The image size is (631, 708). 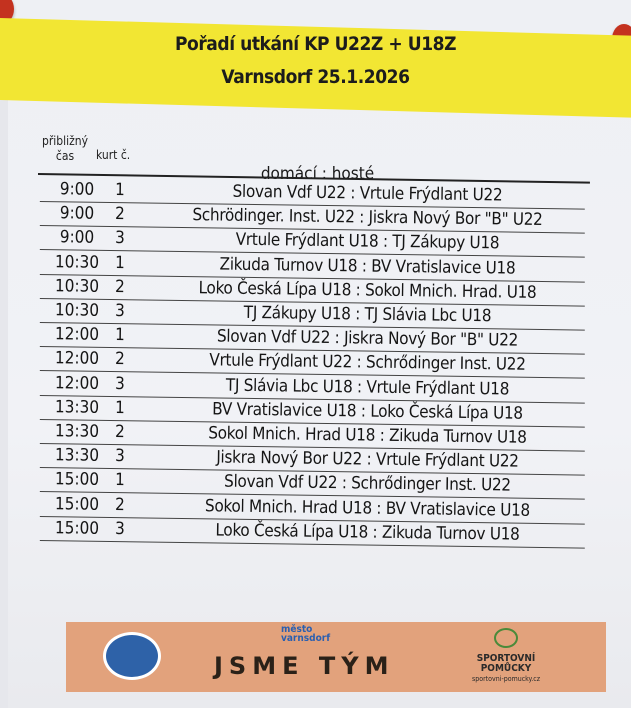 What do you see at coordinates (315, 44) in the screenshot?
I see `title: Pořadí utkání KP U22Z + U18Z` at bounding box center [315, 44].